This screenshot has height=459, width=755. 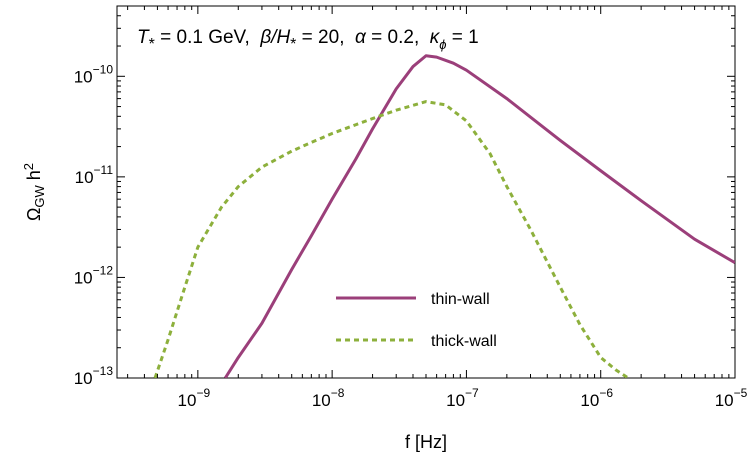 I want to click on y-tick-label: 10−12, so click(x=94, y=275).